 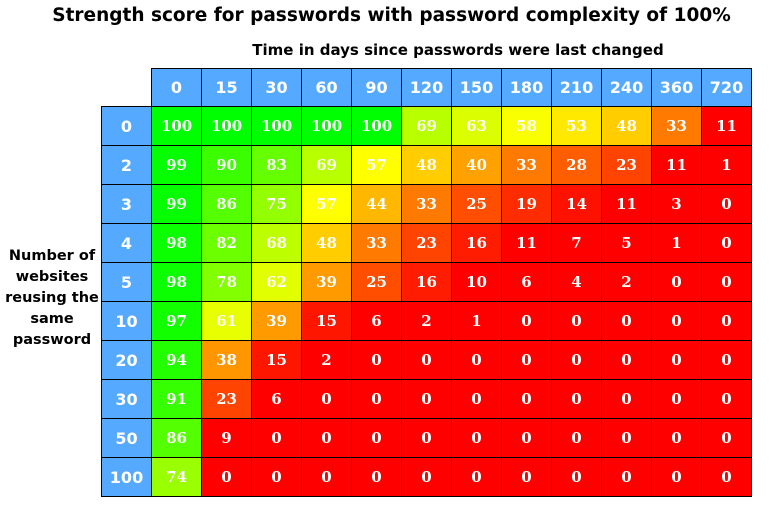 I want to click on heatmap-cell: 83, so click(x=276, y=165).